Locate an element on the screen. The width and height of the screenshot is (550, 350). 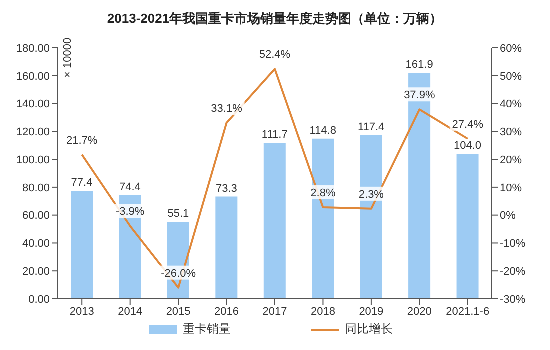
data-label: 74.4 is located at coordinates (130, 187).